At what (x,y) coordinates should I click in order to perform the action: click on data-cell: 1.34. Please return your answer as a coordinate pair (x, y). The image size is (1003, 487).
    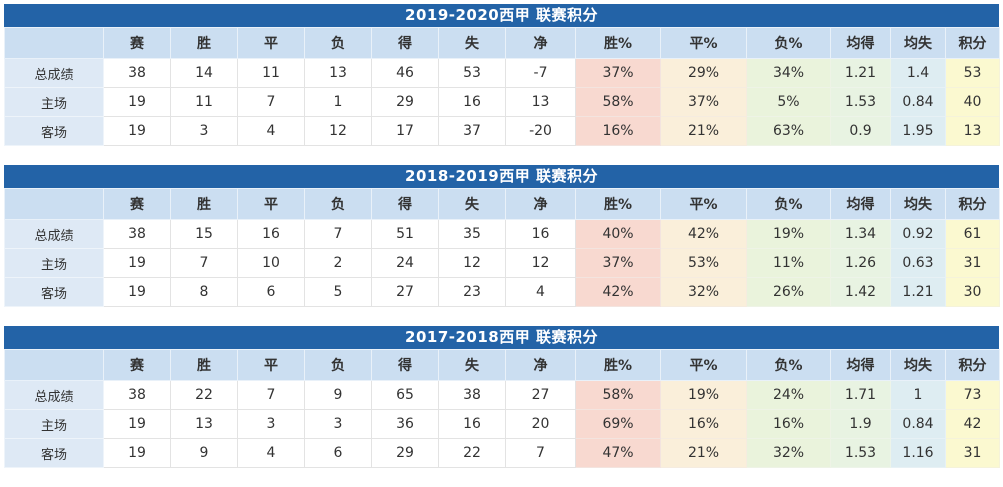
    Looking at the image, I should click on (860, 234).